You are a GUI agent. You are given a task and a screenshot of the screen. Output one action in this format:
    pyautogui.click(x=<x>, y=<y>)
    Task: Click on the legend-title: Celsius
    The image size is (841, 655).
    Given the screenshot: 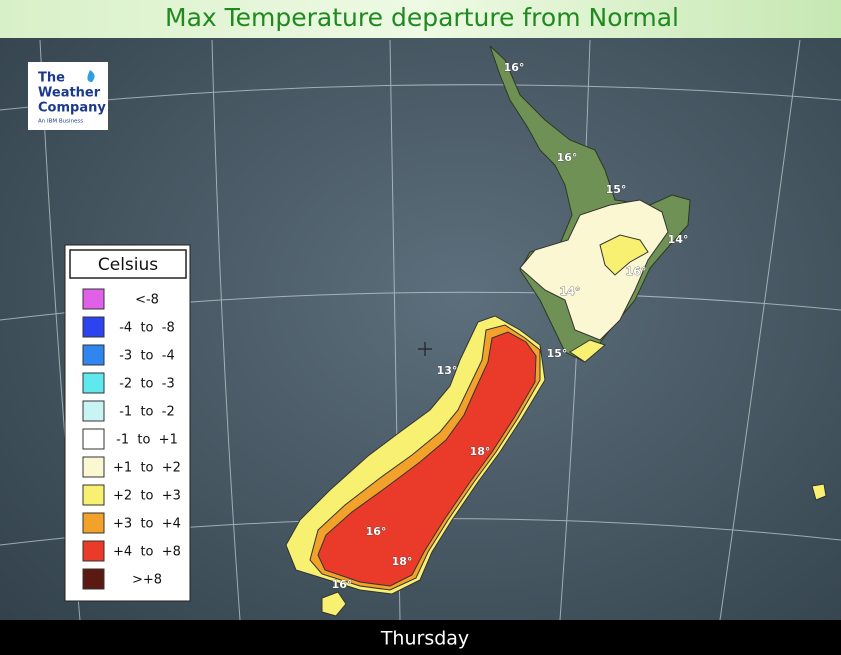 What is the action you would take?
    pyautogui.click(x=128, y=265)
    